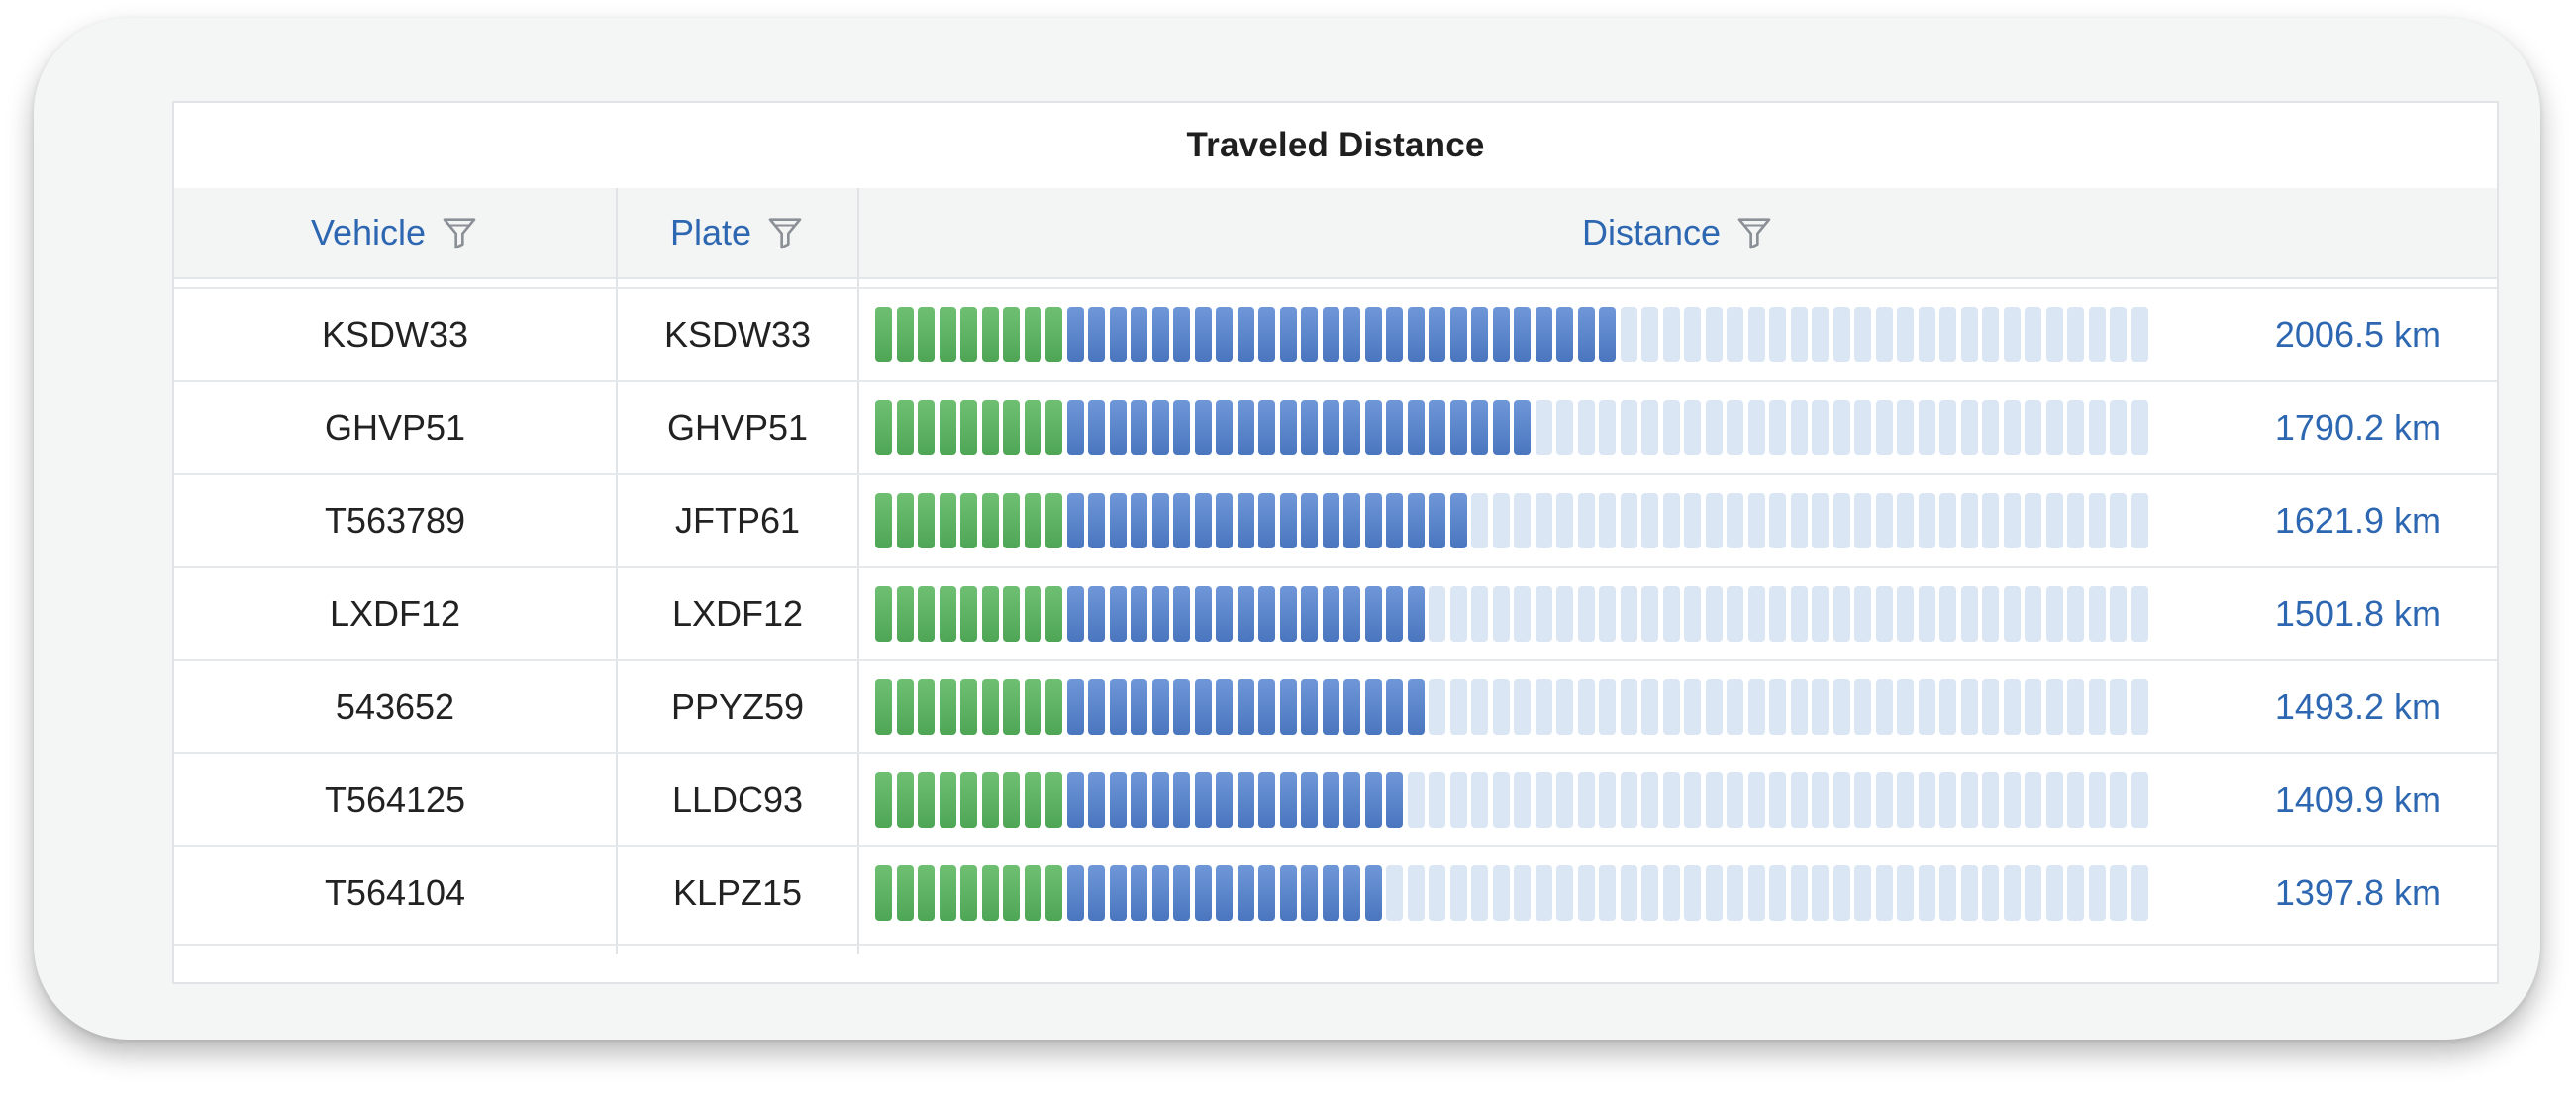  Describe the element at coordinates (395, 334) in the screenshot. I see `vehicle-cell: KSDW33` at that location.